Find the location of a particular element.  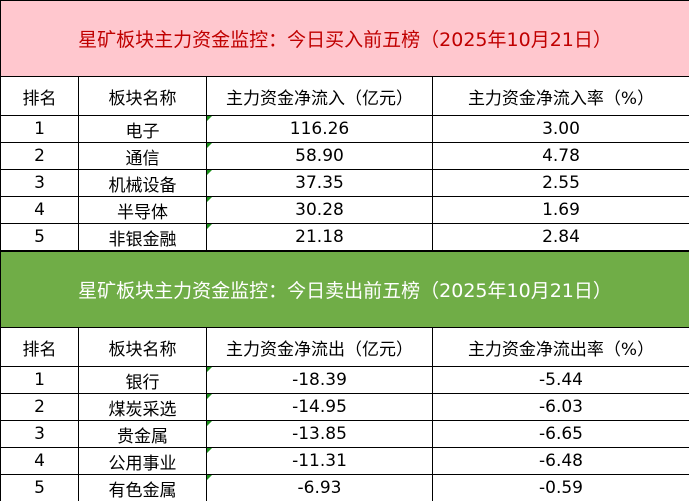

table-row: 4 公用事业 -11.31 -6.48 is located at coordinates (344, 461).